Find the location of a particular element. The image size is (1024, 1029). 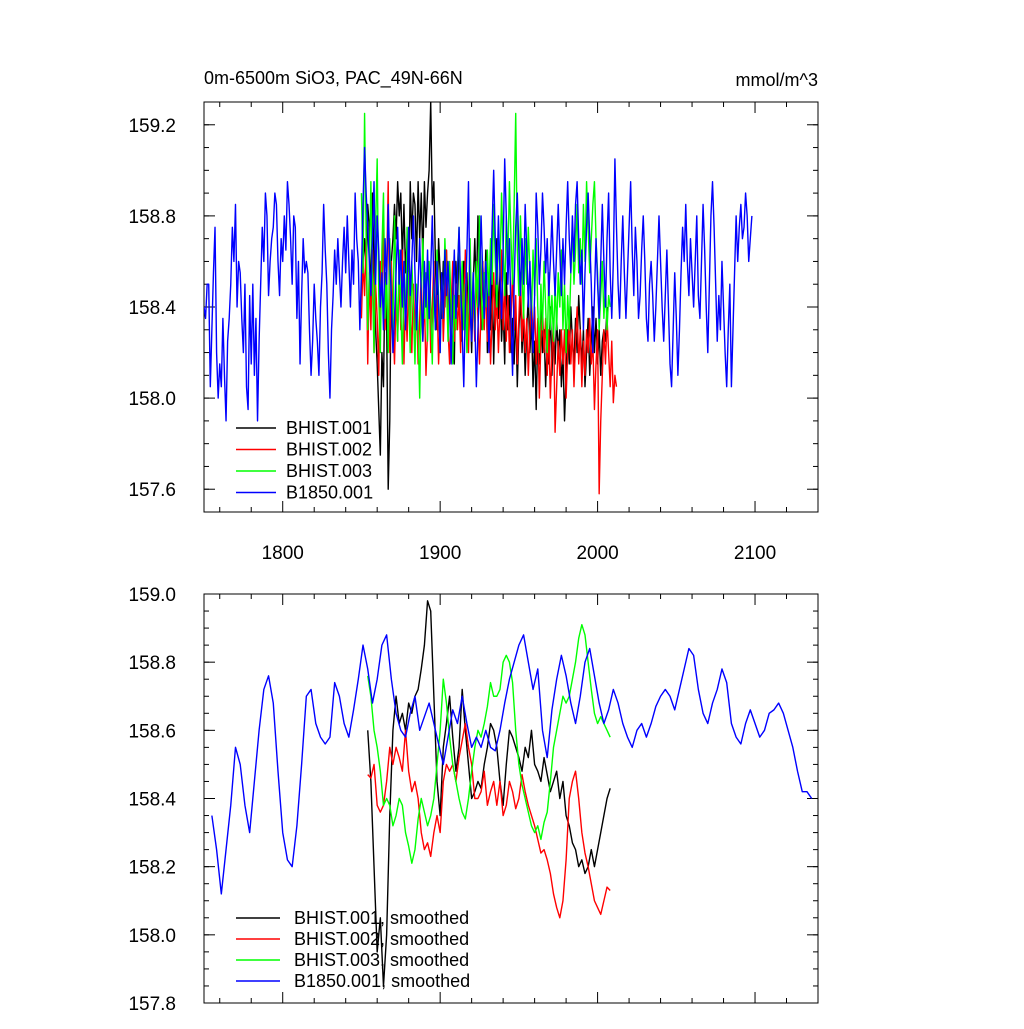

series-line-b1850-001-smoothed is located at coordinates (512, 764).